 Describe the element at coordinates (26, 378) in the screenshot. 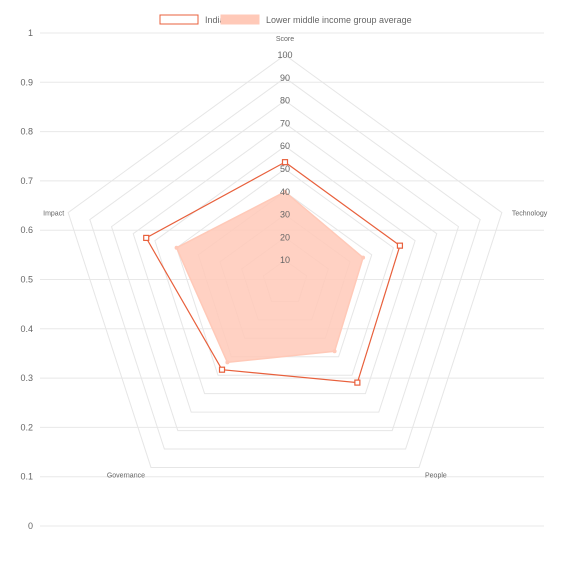

I see `y-tick-label: 0.3` at that location.